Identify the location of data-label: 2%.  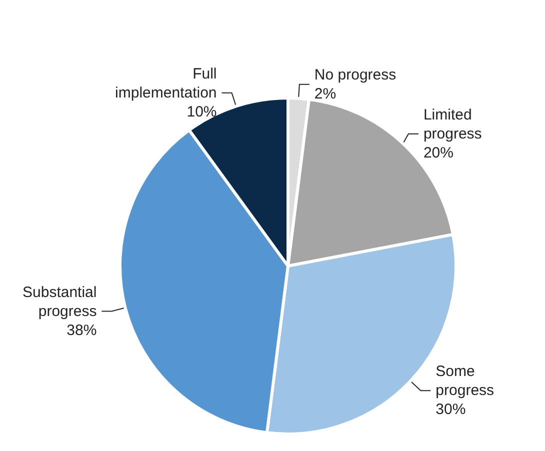
(325, 93).